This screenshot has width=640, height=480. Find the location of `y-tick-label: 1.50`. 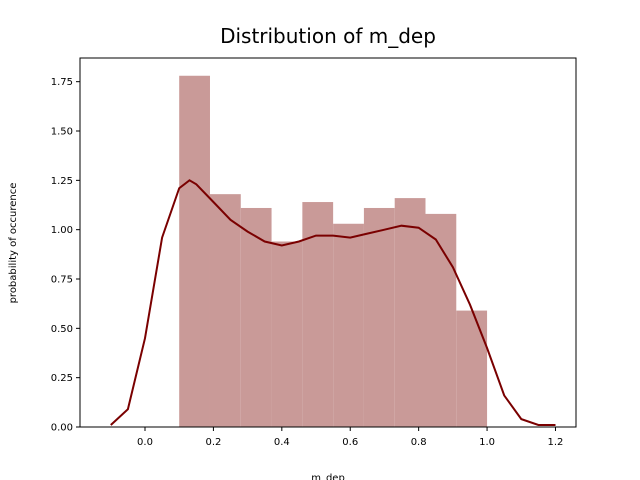

y-tick-label: 1.50 is located at coordinates (62, 132).